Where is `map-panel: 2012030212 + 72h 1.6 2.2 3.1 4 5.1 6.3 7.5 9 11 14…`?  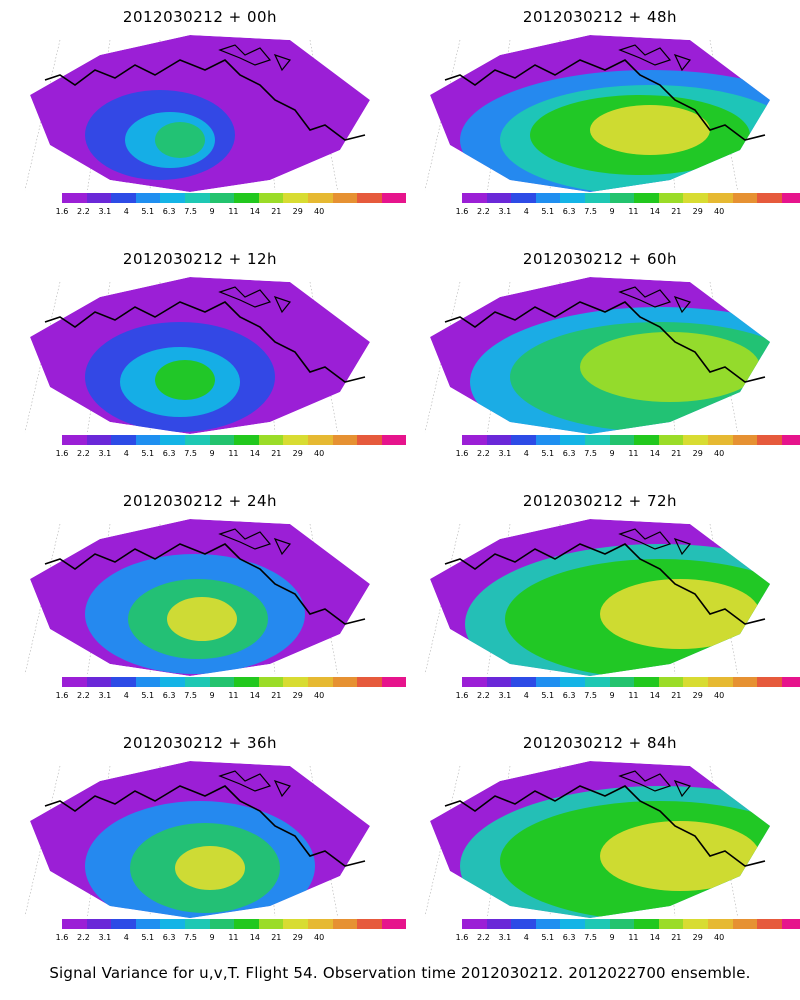
map-panel: 2012030212 + 72h 1.6 2.2 3.1 4 5.1 6.3 7.5 9 11 14… is located at coordinates (600, 605).